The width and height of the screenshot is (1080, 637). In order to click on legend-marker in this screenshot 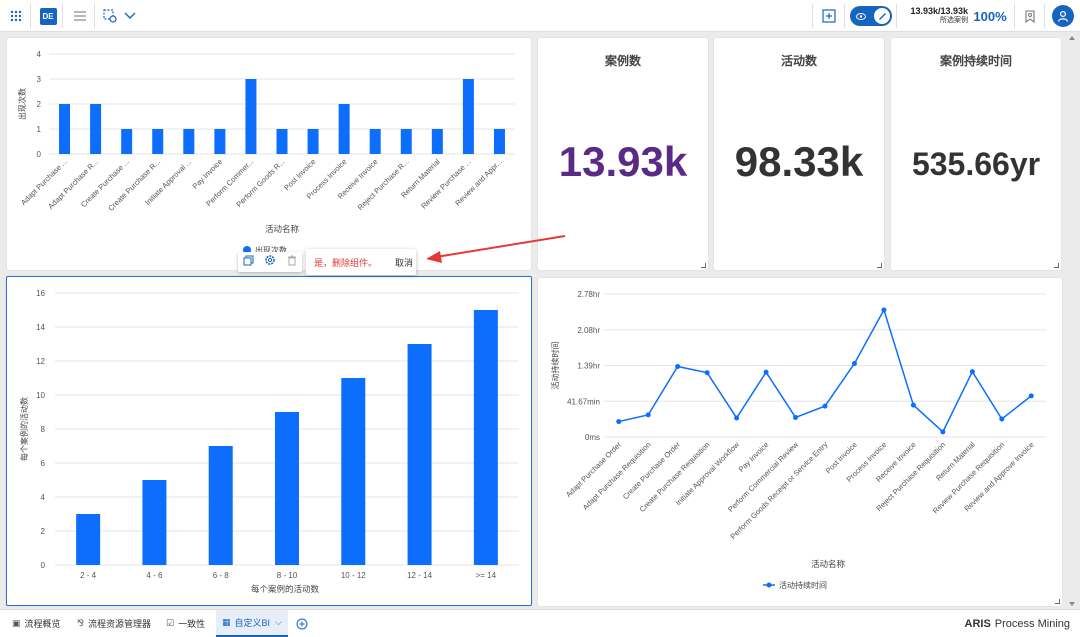, I will do `click(769, 585)`.